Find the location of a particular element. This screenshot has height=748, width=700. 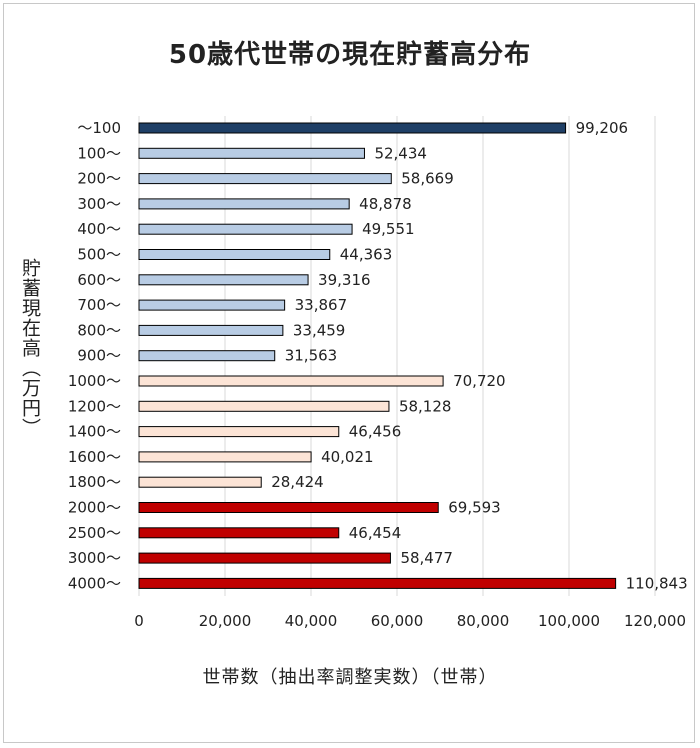

category-label: 1000～ is located at coordinates (94, 381).